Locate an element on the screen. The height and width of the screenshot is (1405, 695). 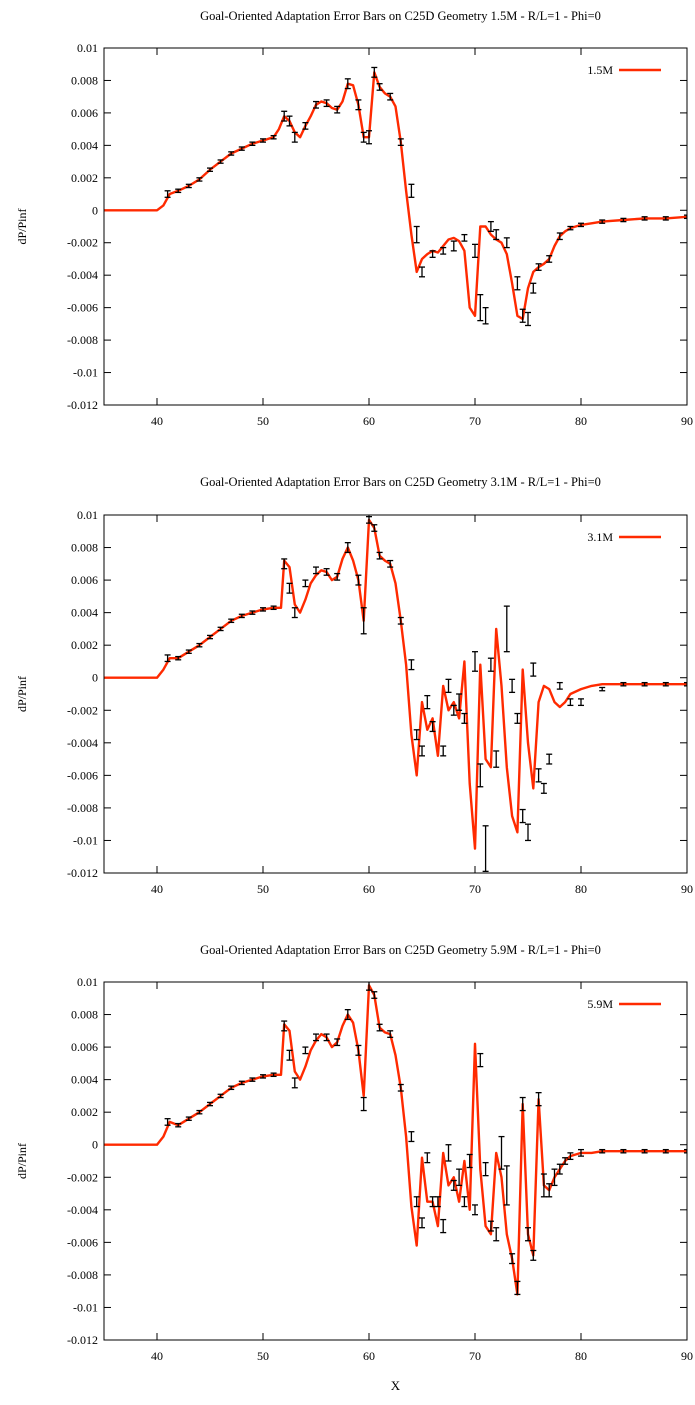
y-tick-label: 0.004 is located at coordinates (84, 1080).